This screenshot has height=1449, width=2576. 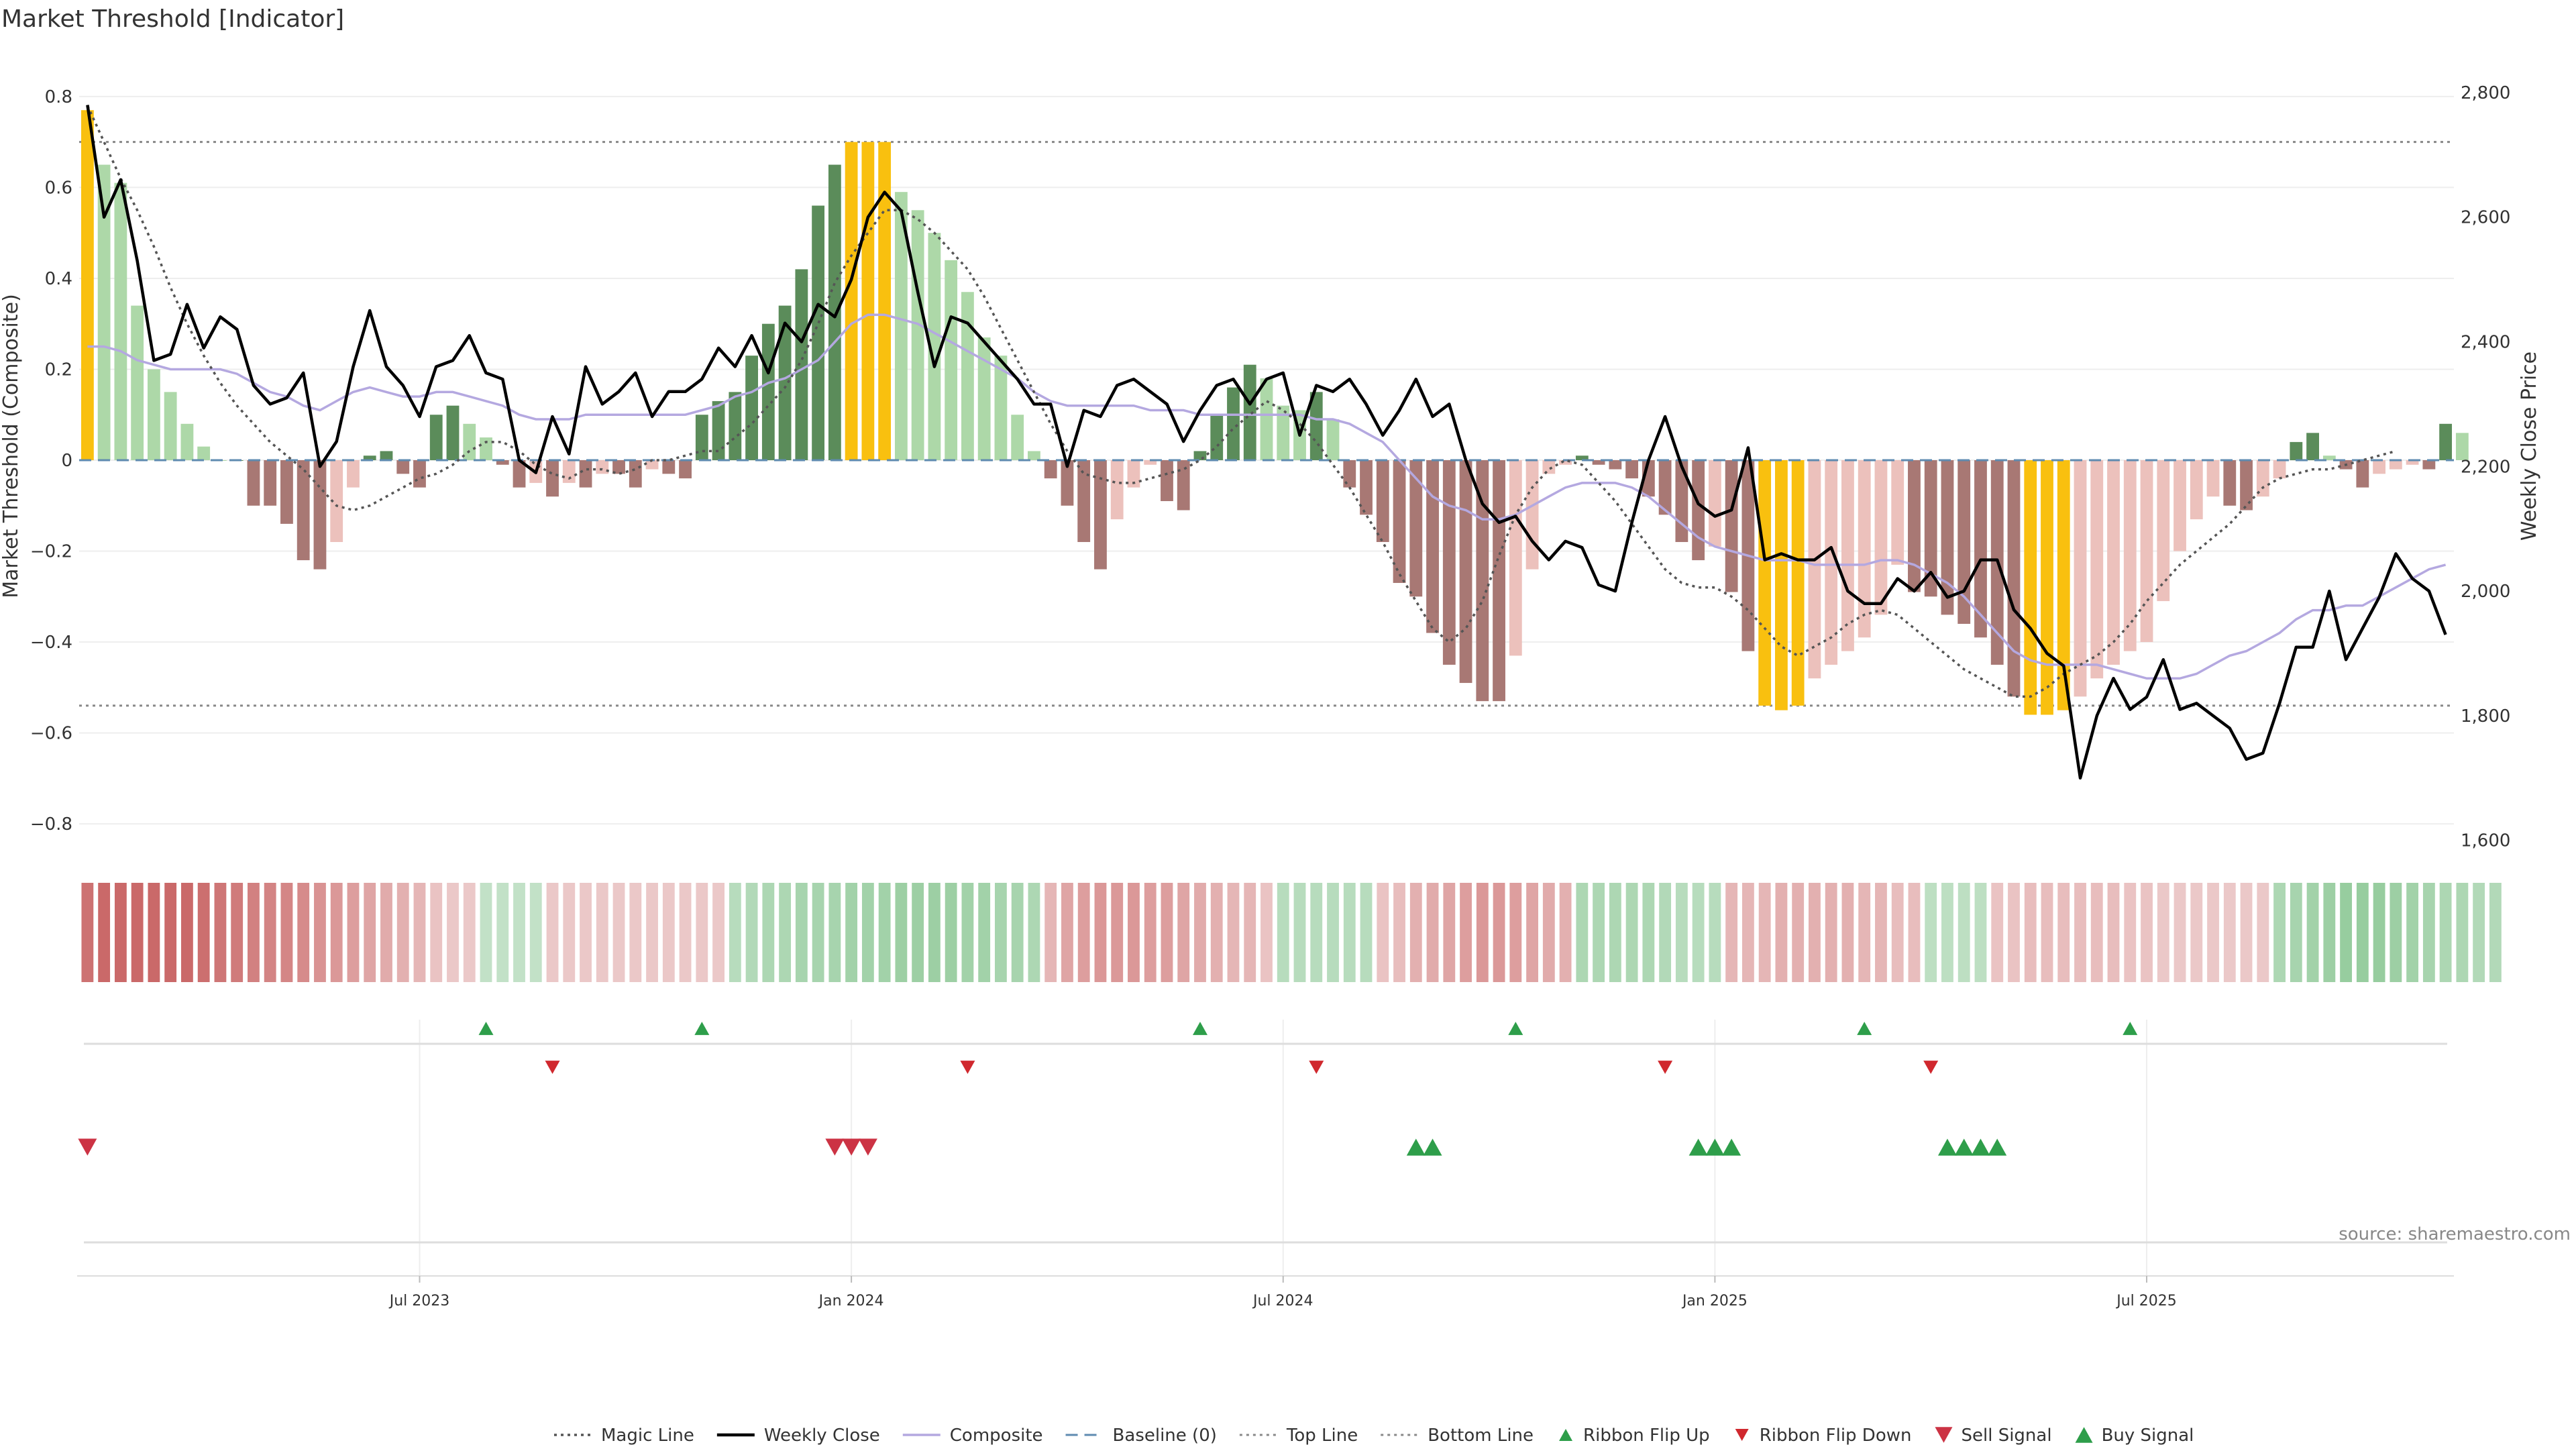 I want to click on legend-item: Composite, so click(x=972, y=1436).